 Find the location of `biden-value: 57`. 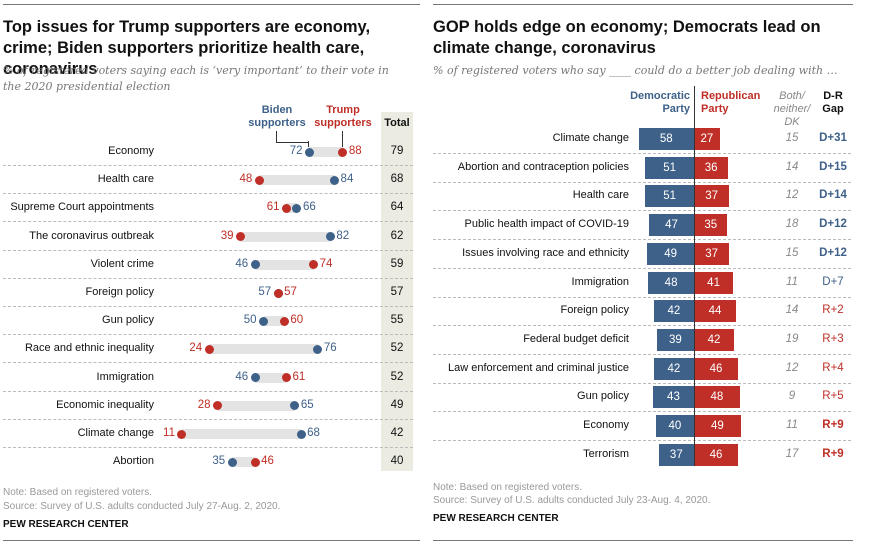

biden-value: 57 is located at coordinates (265, 292).